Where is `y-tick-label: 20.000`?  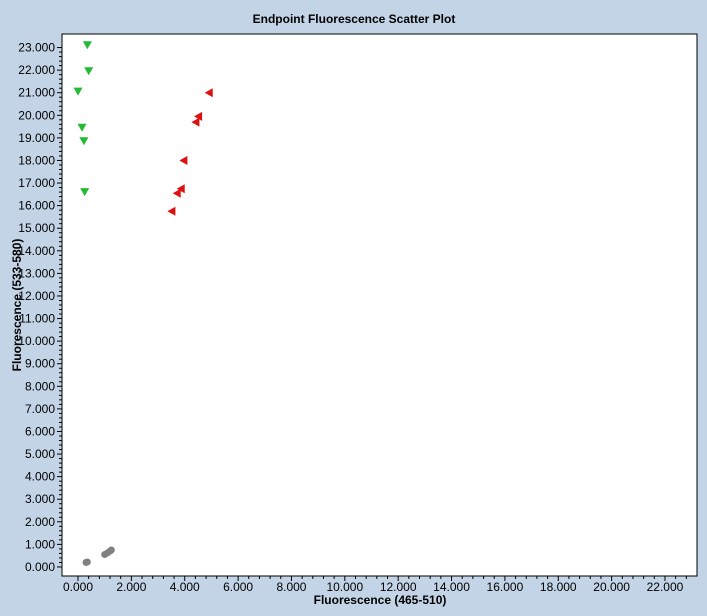
y-tick-label: 20.000 is located at coordinates (36, 115).